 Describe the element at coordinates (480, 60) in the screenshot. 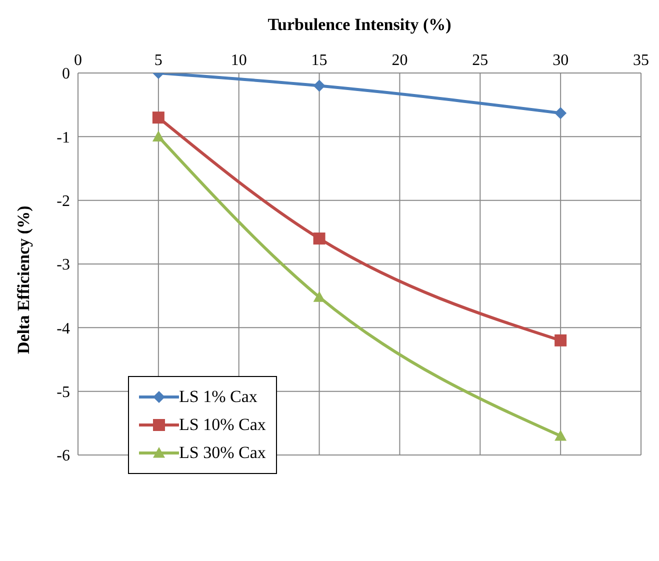

I see `x-tick-label: 25` at that location.